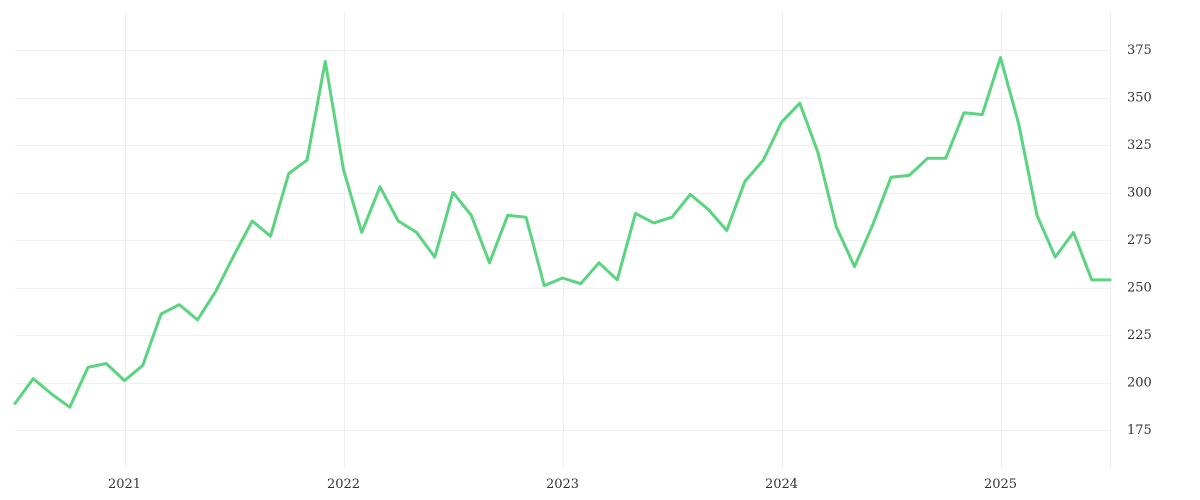  What do you see at coordinates (1139, 383) in the screenshot?
I see `y-tick-label-200: 200` at bounding box center [1139, 383].